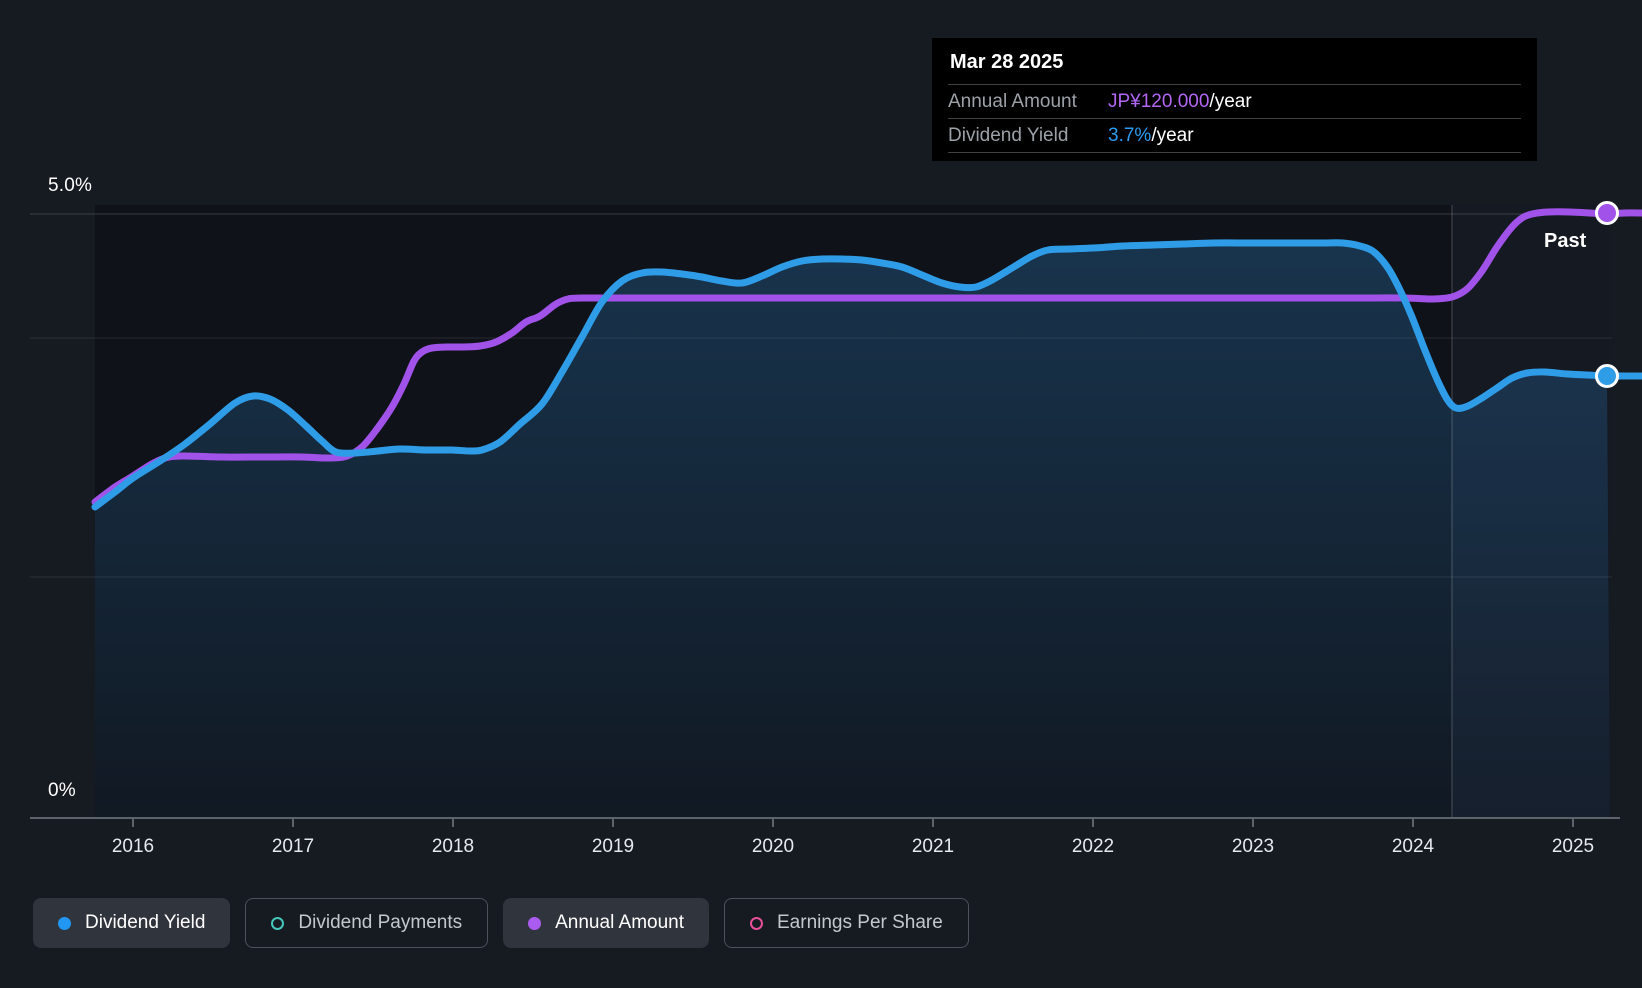 The height and width of the screenshot is (988, 1642). What do you see at coordinates (613, 846) in the screenshot?
I see `x-axis-year-label: 2019` at bounding box center [613, 846].